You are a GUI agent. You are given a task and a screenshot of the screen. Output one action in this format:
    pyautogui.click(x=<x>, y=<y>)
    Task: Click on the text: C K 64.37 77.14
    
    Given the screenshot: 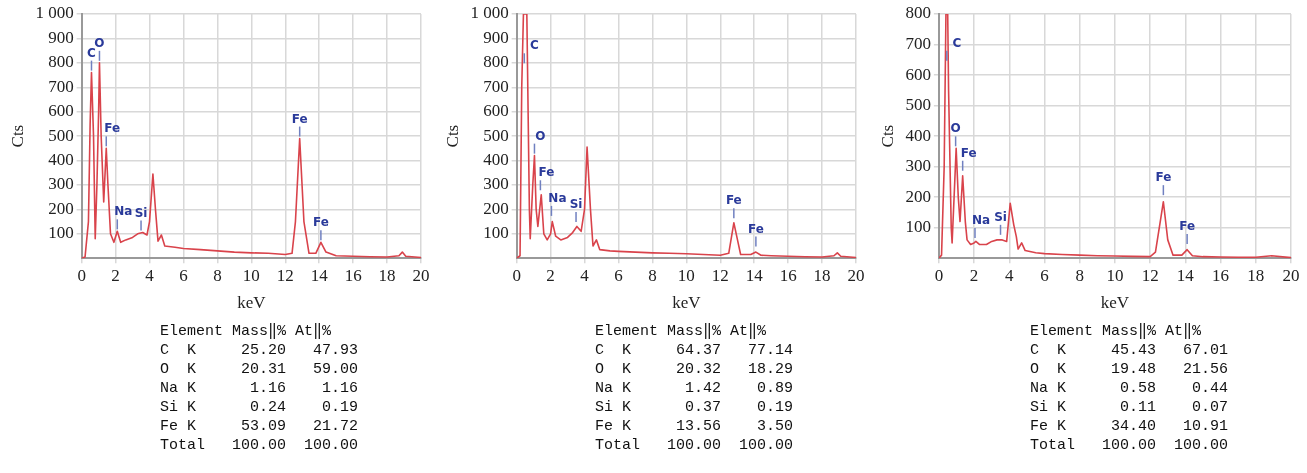 What is the action you would take?
    pyautogui.click(x=695, y=350)
    